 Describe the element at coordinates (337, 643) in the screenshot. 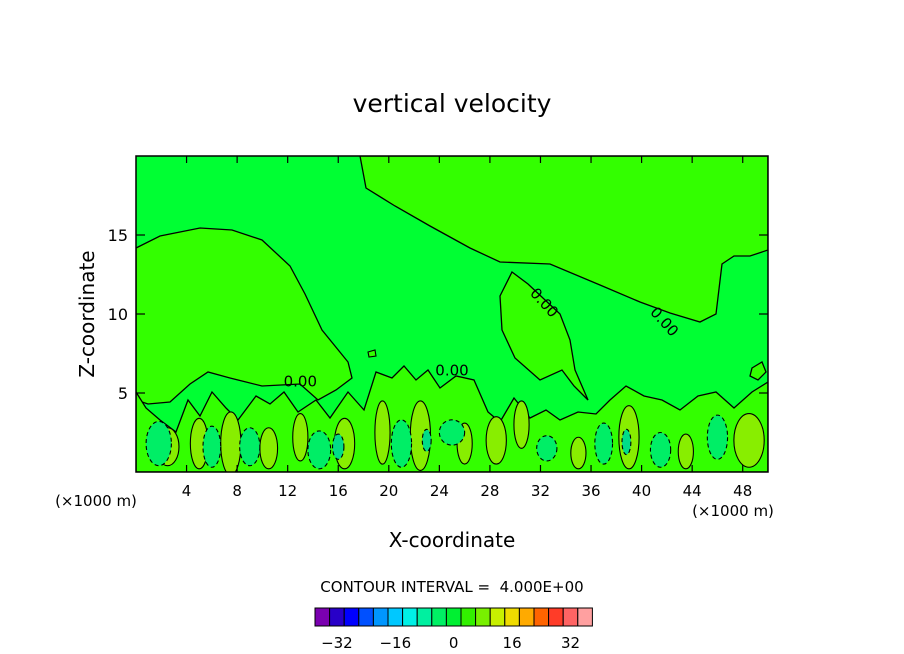

I see `colorbar-label-0: −32` at that location.